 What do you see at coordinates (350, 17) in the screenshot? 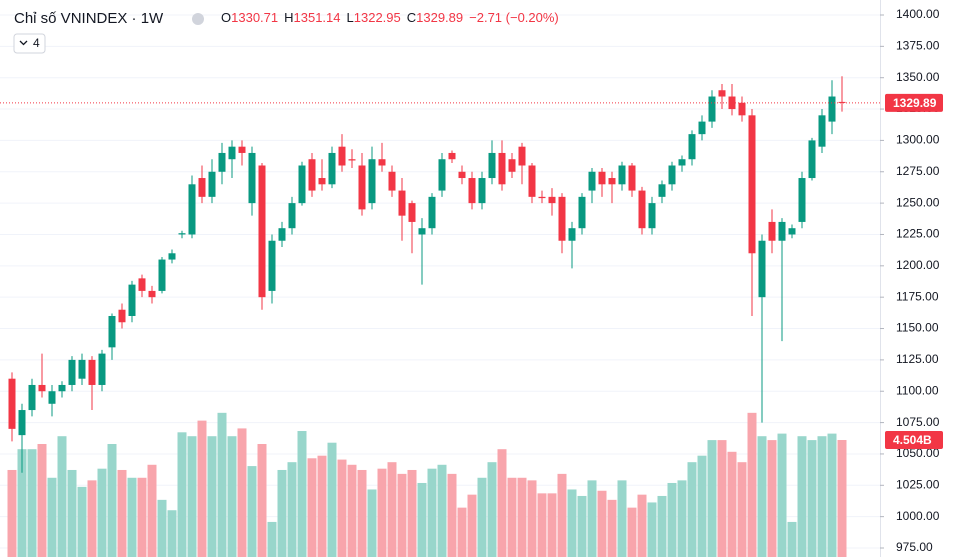
I see `ohlc-prefix: L` at bounding box center [350, 17].